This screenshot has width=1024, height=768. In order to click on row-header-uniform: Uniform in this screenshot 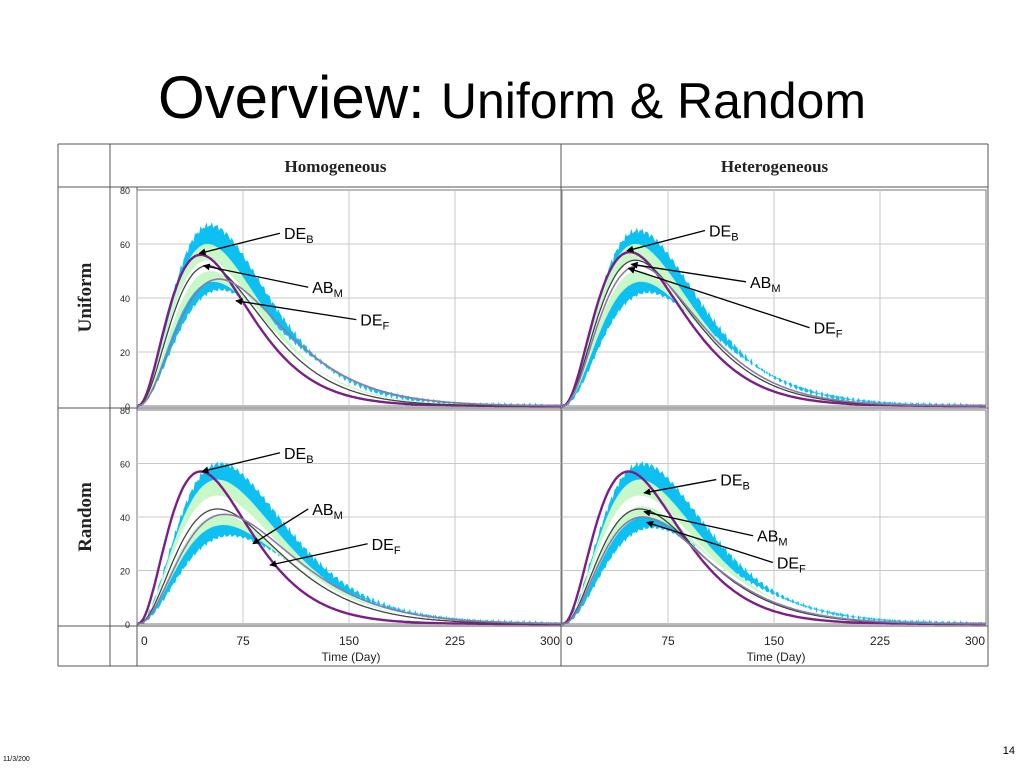, I will do `click(85, 298)`.